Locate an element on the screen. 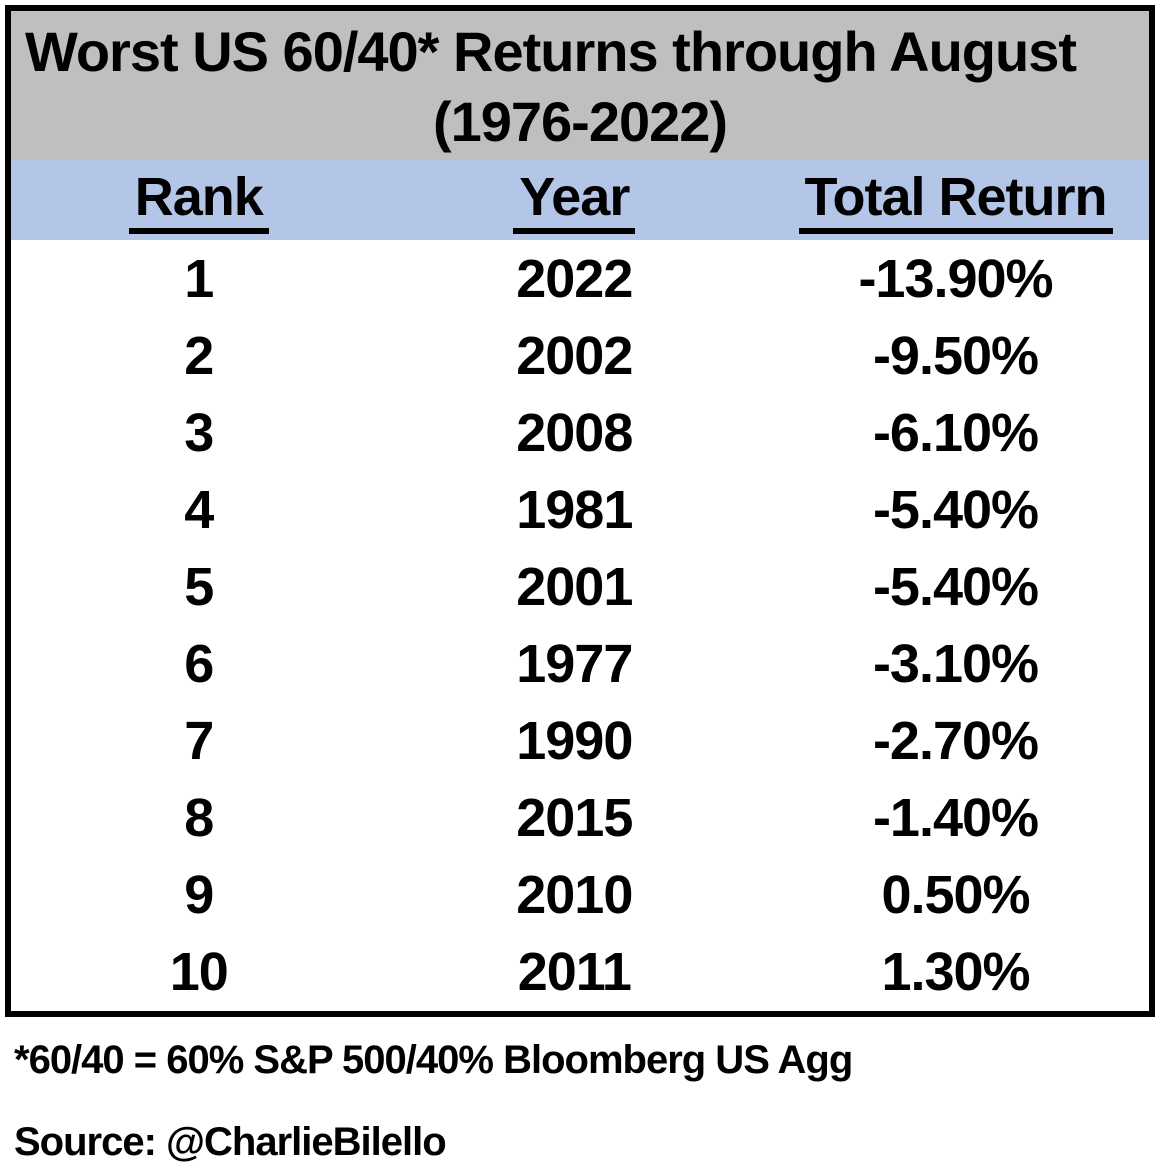 The height and width of the screenshot is (1176, 1162). cell-rank: 9 is located at coordinates (199, 895).